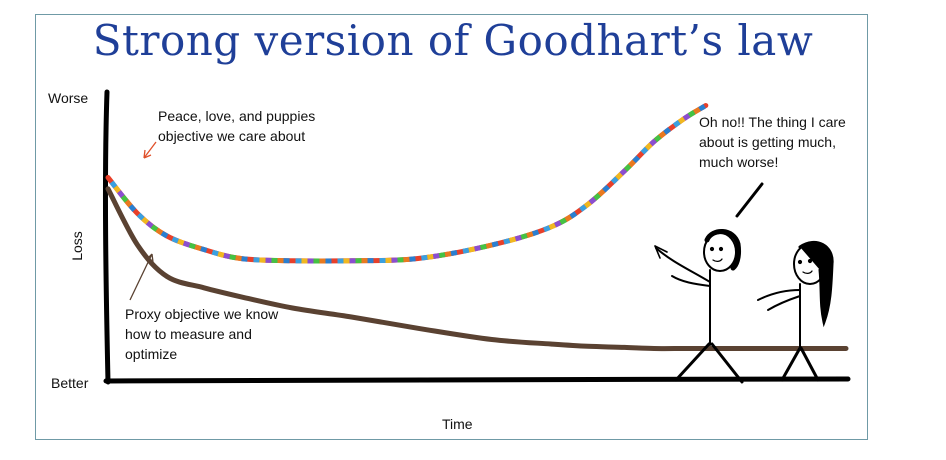  I want to click on slide-title: Strong version of Goodhart’s law, so click(453, 40).